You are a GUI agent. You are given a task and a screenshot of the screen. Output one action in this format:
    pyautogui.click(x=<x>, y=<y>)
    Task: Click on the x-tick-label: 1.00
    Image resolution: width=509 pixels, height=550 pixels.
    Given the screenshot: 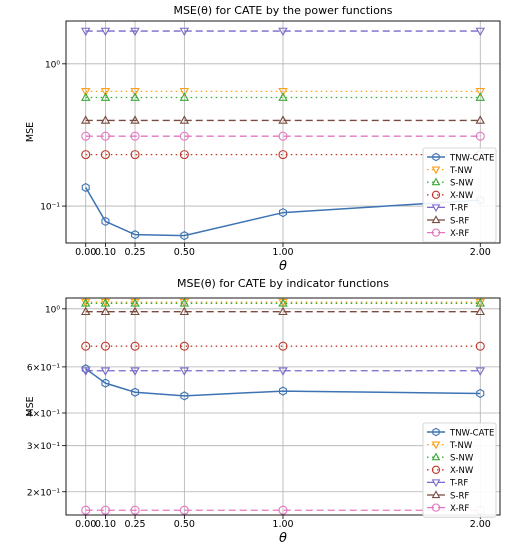 What is the action you would take?
    pyautogui.click(x=282, y=524)
    